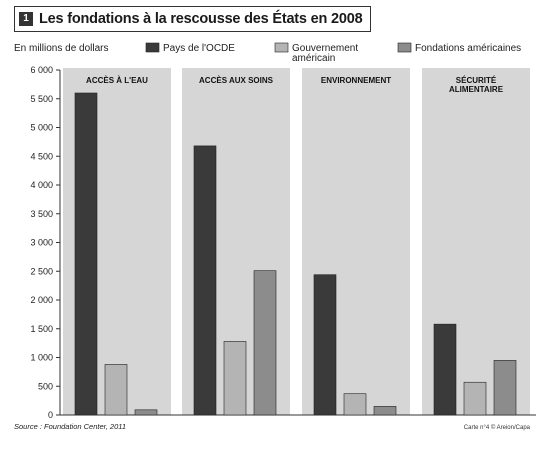 This screenshot has height=459, width=542. I want to click on legend-entry: américain, so click(313, 58).